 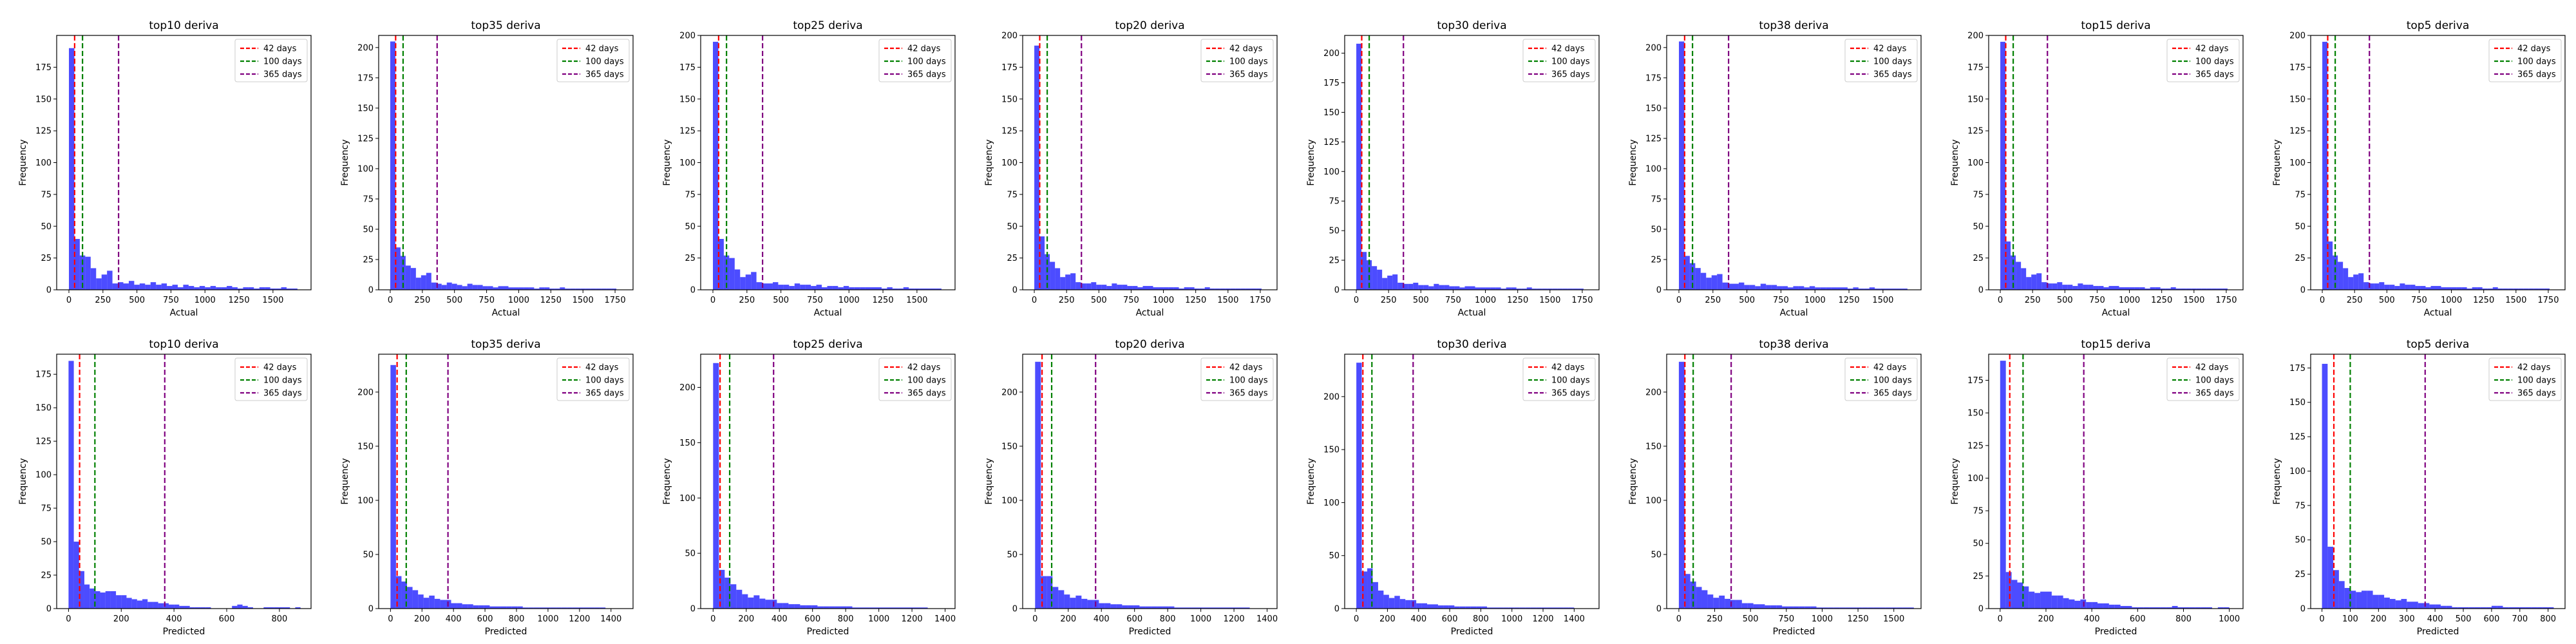 I want to click on x-tick-label: 800, so click(x=2183, y=619).